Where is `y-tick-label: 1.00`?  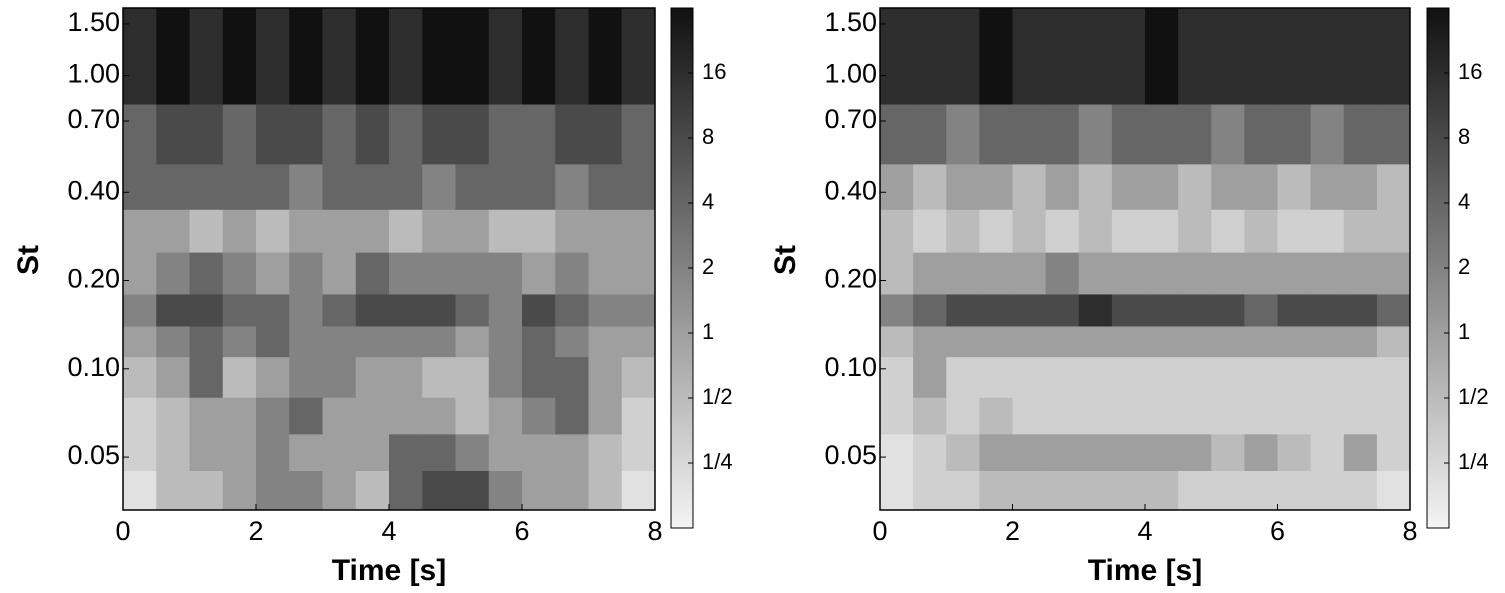 y-tick-label: 1.00 is located at coordinates (93, 74).